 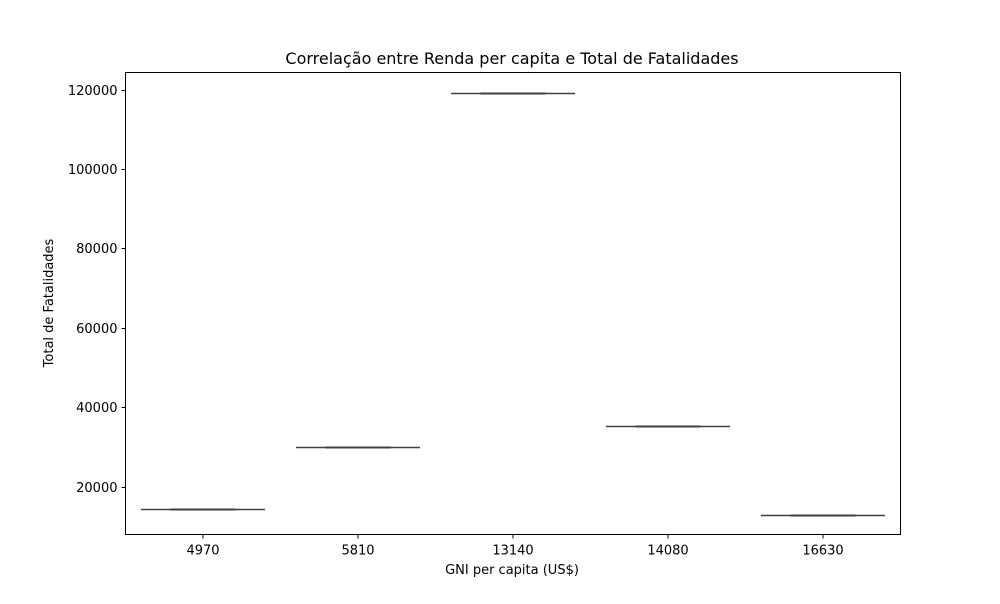 I want to click on x-tick-label: 16630, so click(x=822, y=551).